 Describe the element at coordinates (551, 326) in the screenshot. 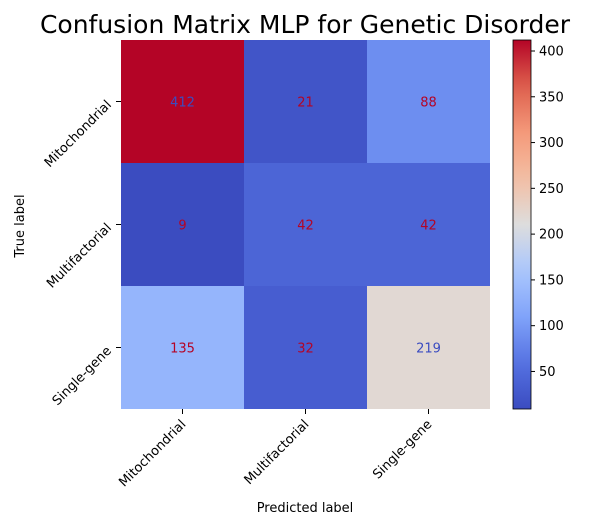

I see `colorbar-tick-label: 100` at that location.